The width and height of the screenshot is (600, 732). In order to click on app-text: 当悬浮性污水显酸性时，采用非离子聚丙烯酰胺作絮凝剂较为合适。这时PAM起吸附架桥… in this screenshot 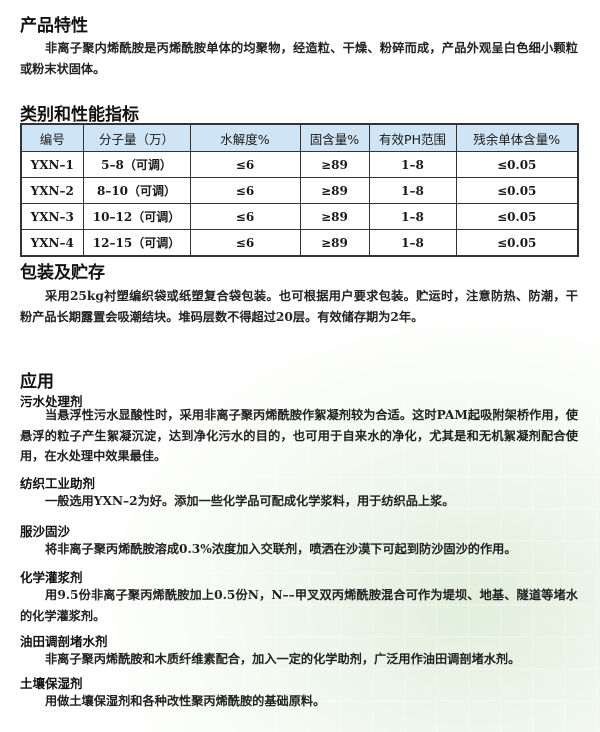, I will do `click(299, 435)`.